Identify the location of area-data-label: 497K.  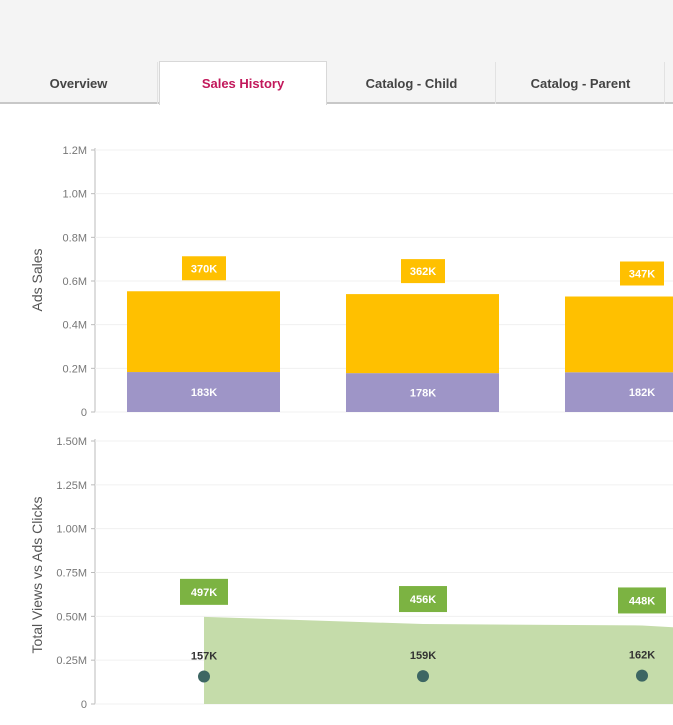
(204, 593).